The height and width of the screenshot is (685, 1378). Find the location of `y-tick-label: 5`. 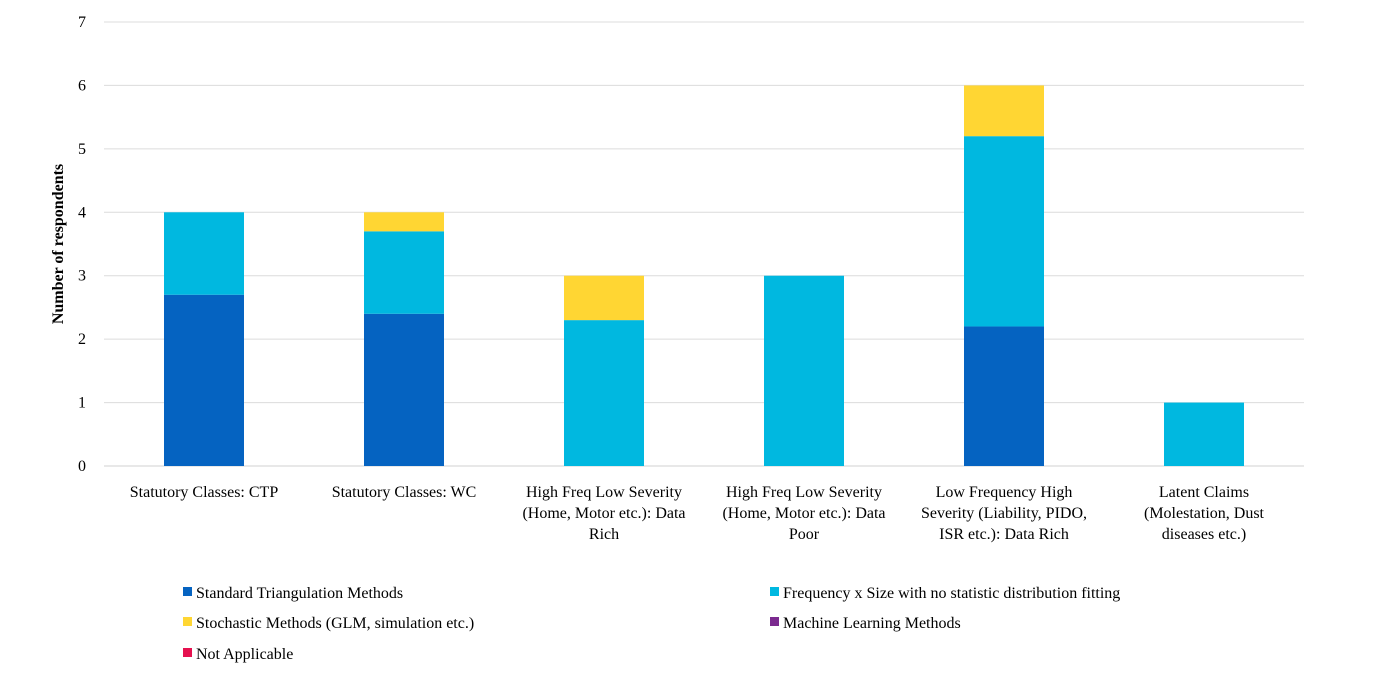

y-tick-label: 5 is located at coordinates (82, 149).